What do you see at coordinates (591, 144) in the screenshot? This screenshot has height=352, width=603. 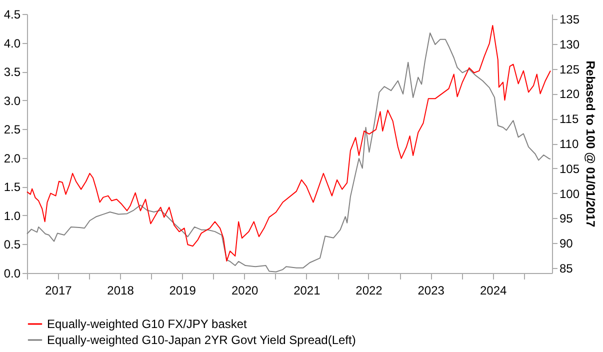 I see `y2-axis-title: Rebased to 100 @ 01/01/2017` at bounding box center [591, 144].